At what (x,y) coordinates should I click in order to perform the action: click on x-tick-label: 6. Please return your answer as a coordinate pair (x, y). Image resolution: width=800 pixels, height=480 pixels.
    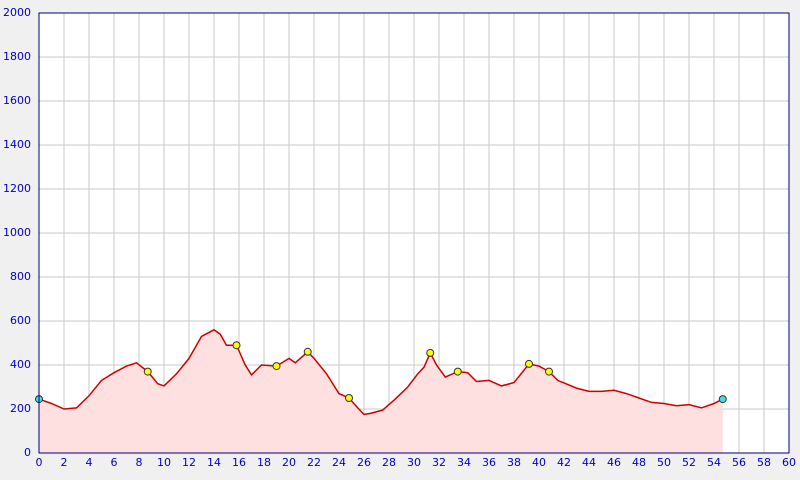
    Looking at the image, I should click on (114, 462).